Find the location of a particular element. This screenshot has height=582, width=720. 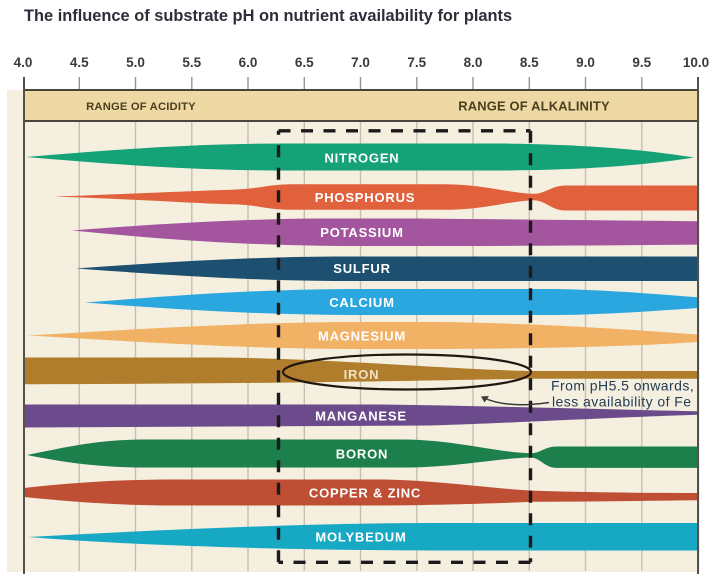

svg-text: 9.5 is located at coordinates (641, 62).